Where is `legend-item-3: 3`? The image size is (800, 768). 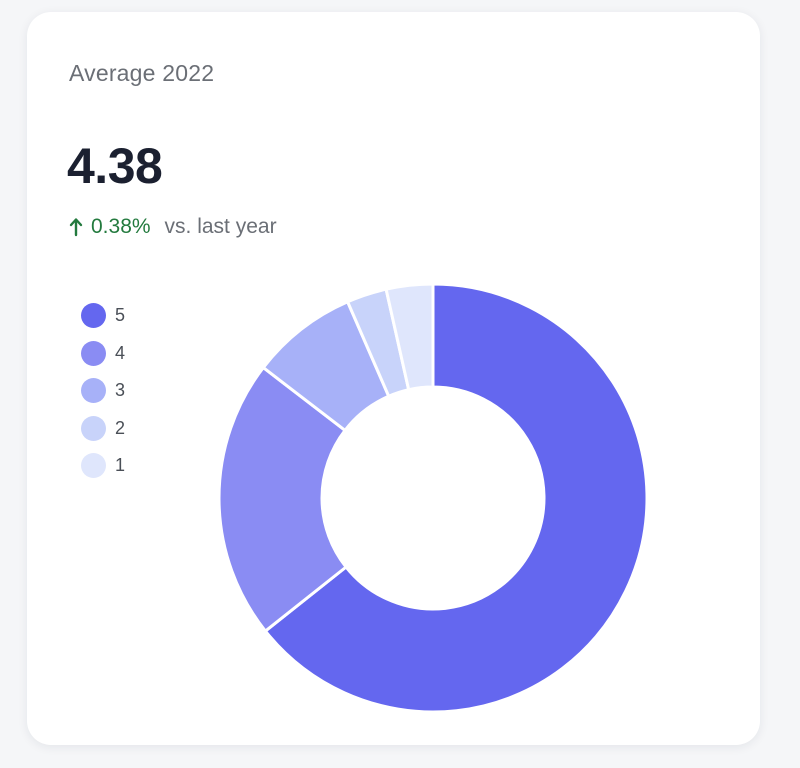
legend-item-3: 3 is located at coordinates (103, 391).